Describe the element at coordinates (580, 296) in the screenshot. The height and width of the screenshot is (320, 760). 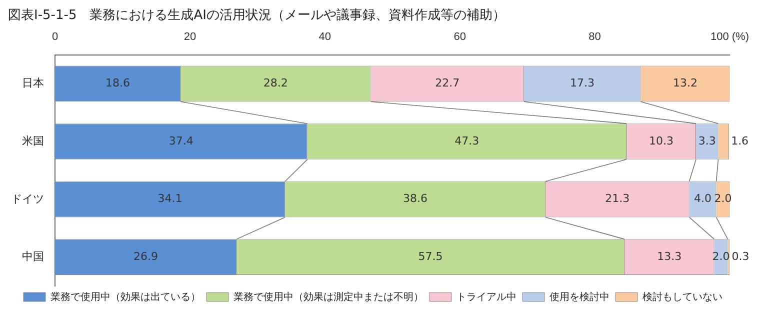
I see `legend-label: 使用を検討中` at that location.